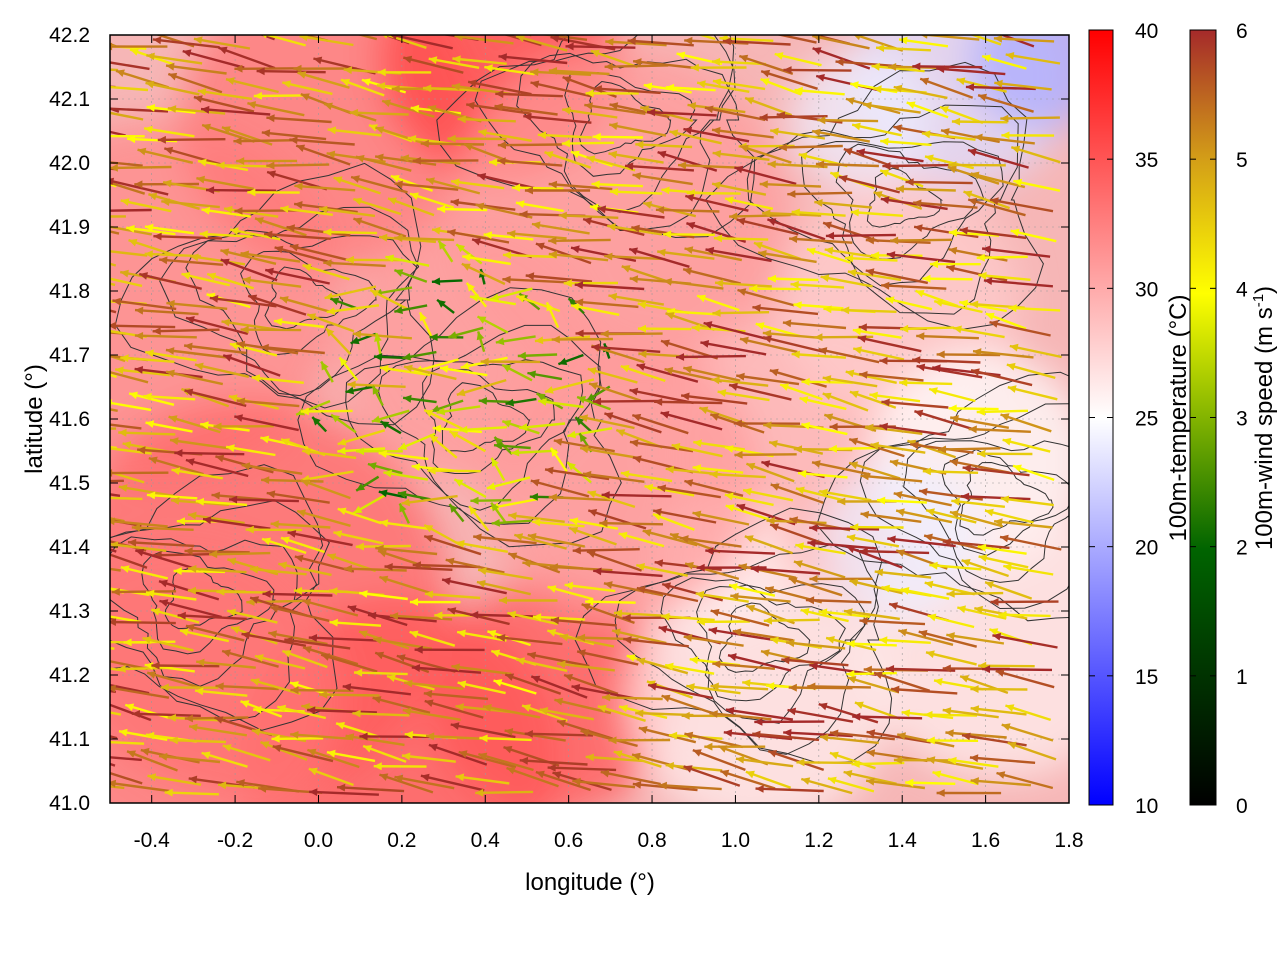  What do you see at coordinates (550, 691) in the screenshot?
I see `temperature-patch` at bounding box center [550, 691].